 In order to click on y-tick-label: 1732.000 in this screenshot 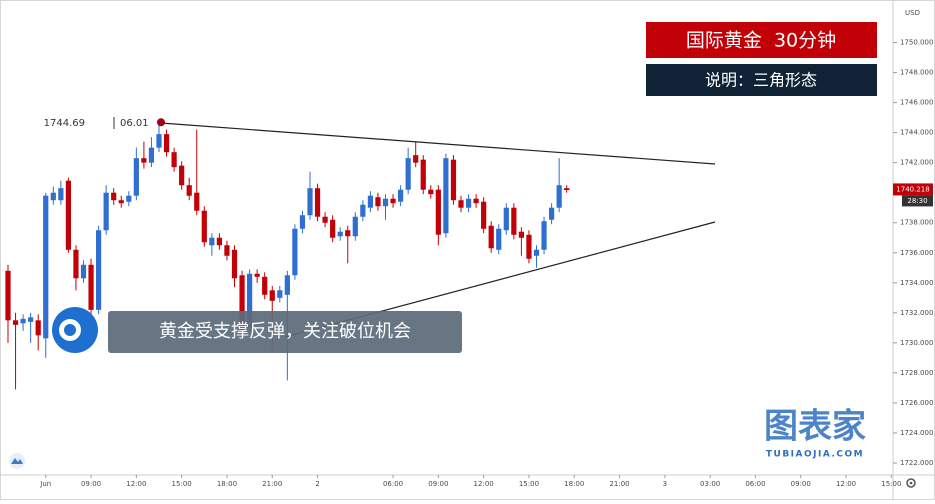, I will do `click(916, 313)`.